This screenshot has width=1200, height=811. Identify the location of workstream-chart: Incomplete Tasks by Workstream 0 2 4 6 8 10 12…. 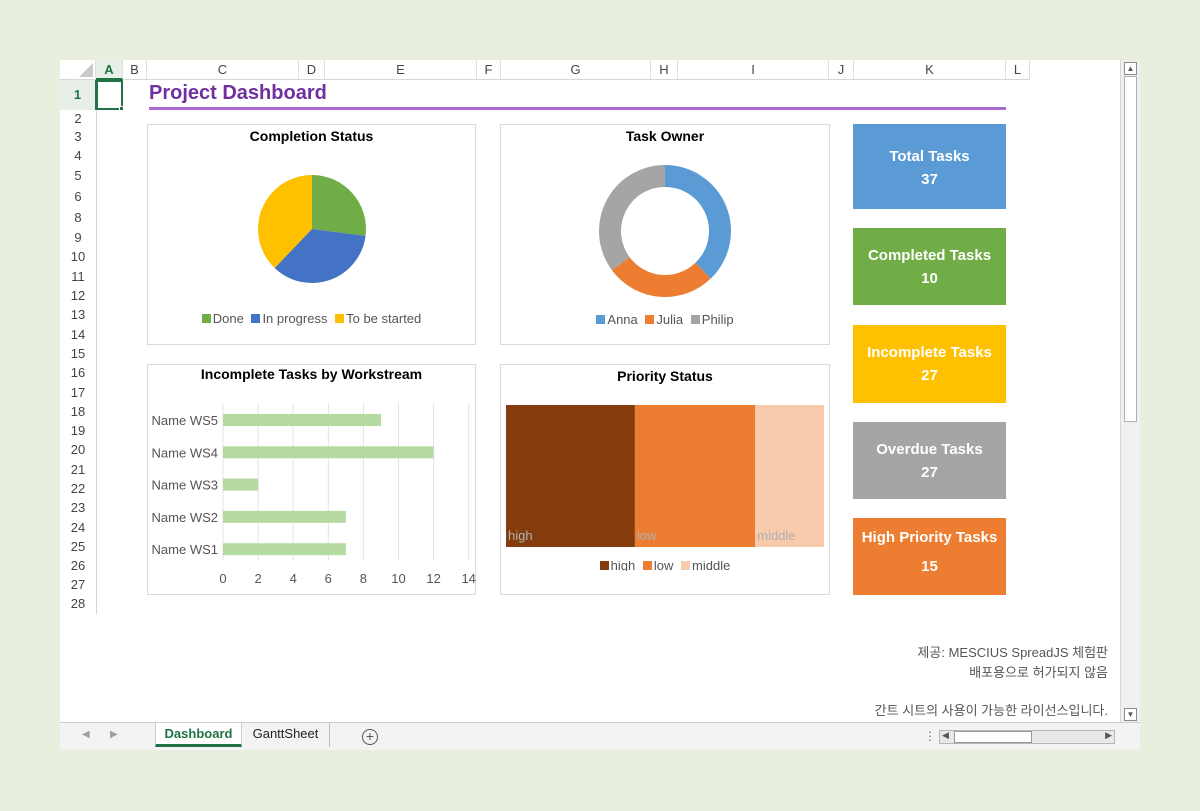
(311, 479).